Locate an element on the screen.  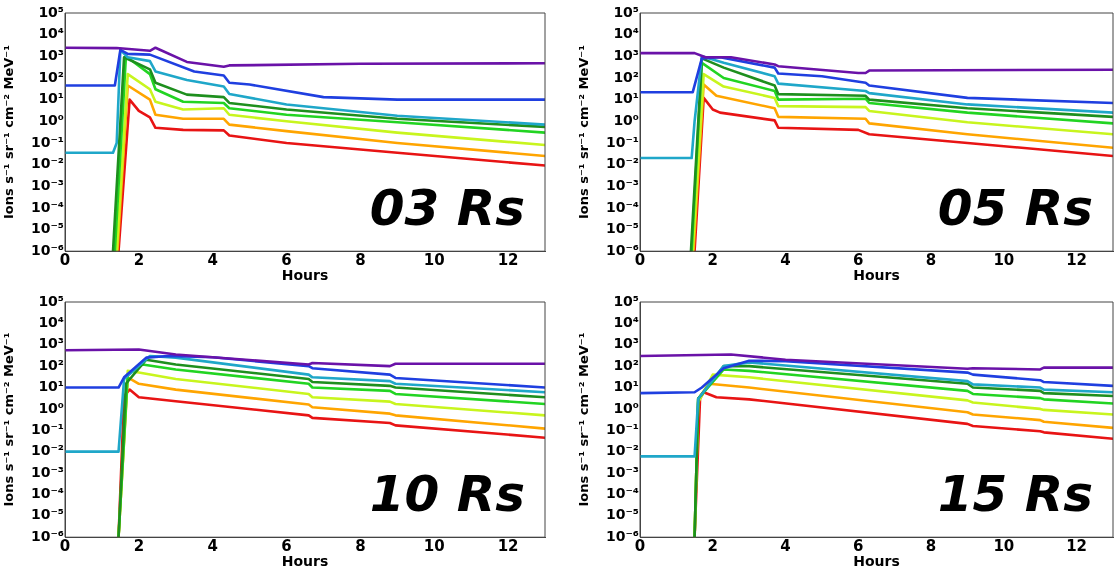
annotation: 03 Rs is located at coordinates (447, 208).